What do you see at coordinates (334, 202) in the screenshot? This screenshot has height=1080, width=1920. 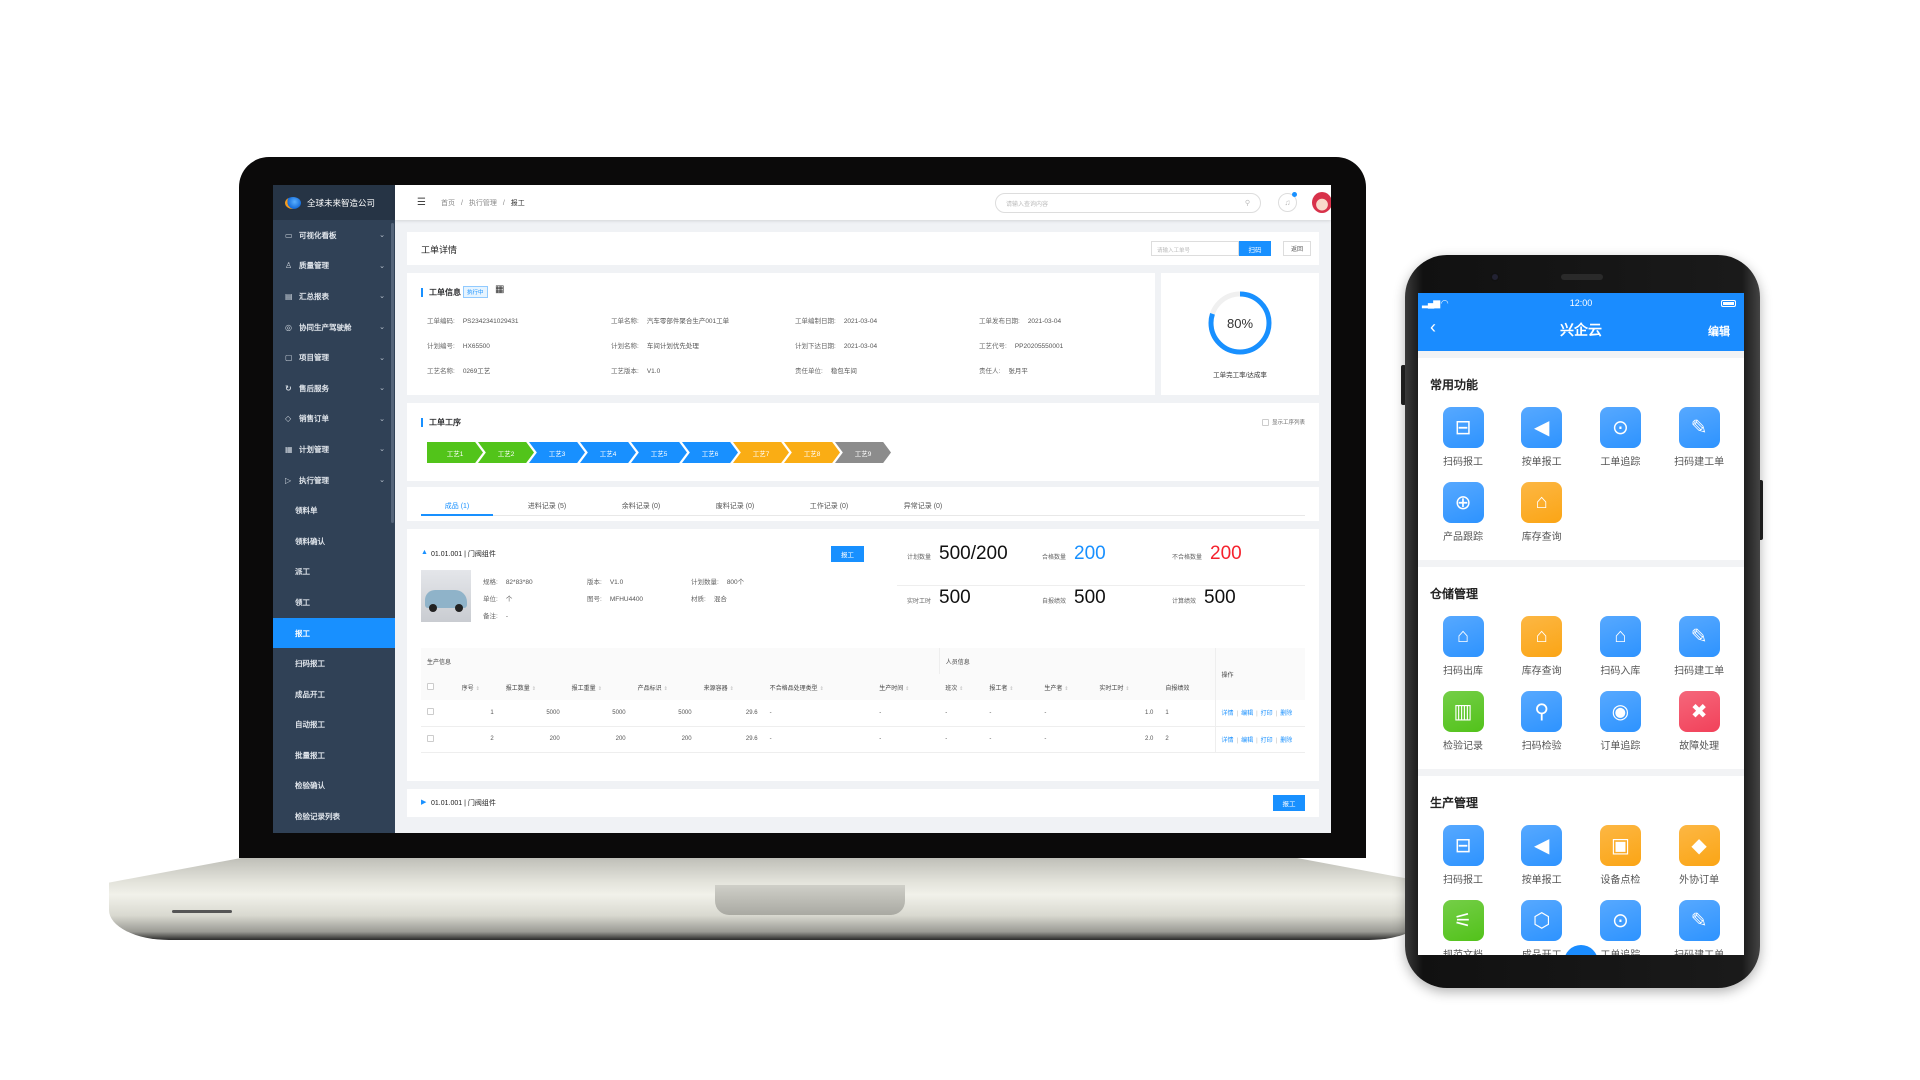 I see `sidebar-logo: 全球未来智造公司` at bounding box center [334, 202].